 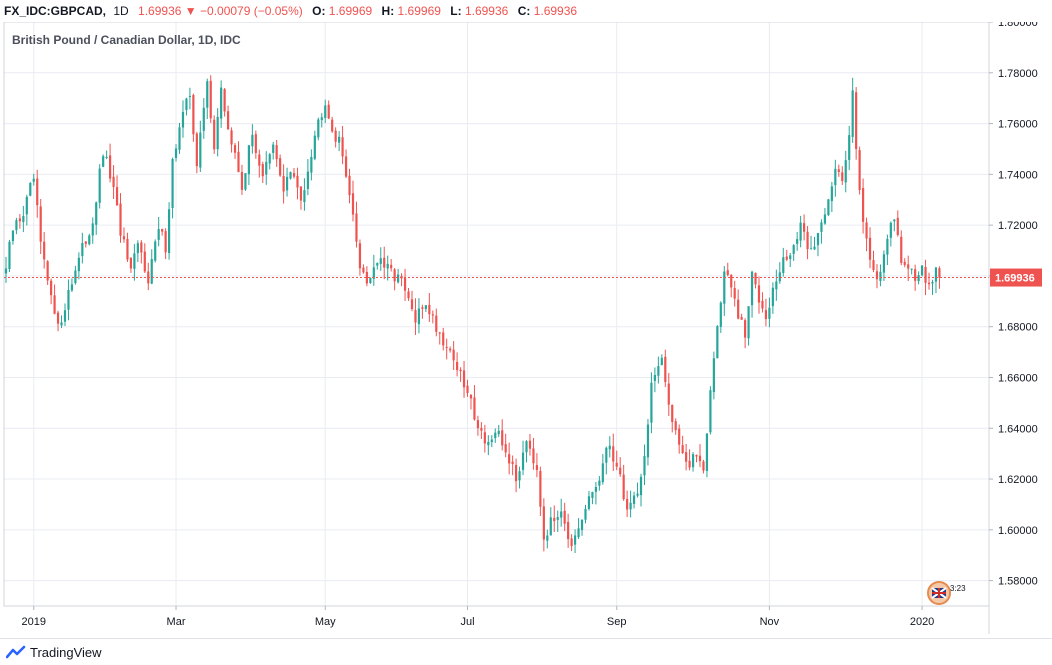 I want to click on brand-name: TradingView, so click(x=66, y=652).